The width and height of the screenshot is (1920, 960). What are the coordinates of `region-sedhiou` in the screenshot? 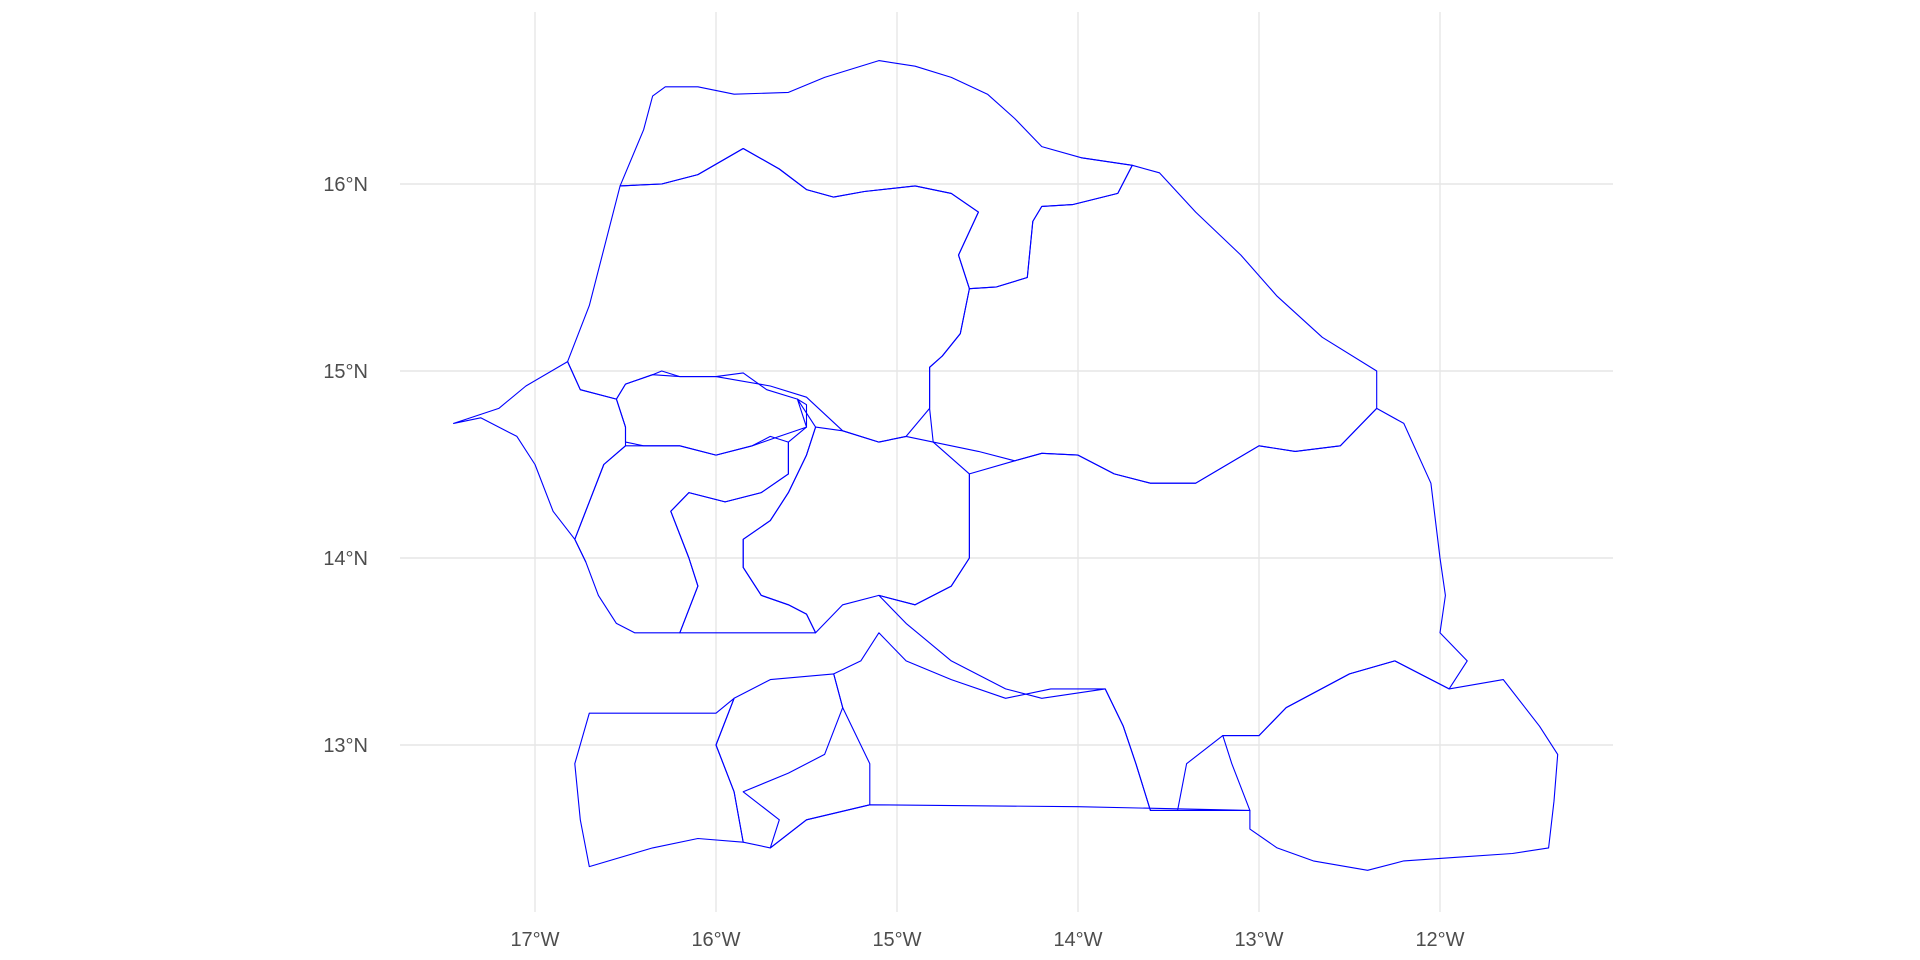 It's located at (793, 761).